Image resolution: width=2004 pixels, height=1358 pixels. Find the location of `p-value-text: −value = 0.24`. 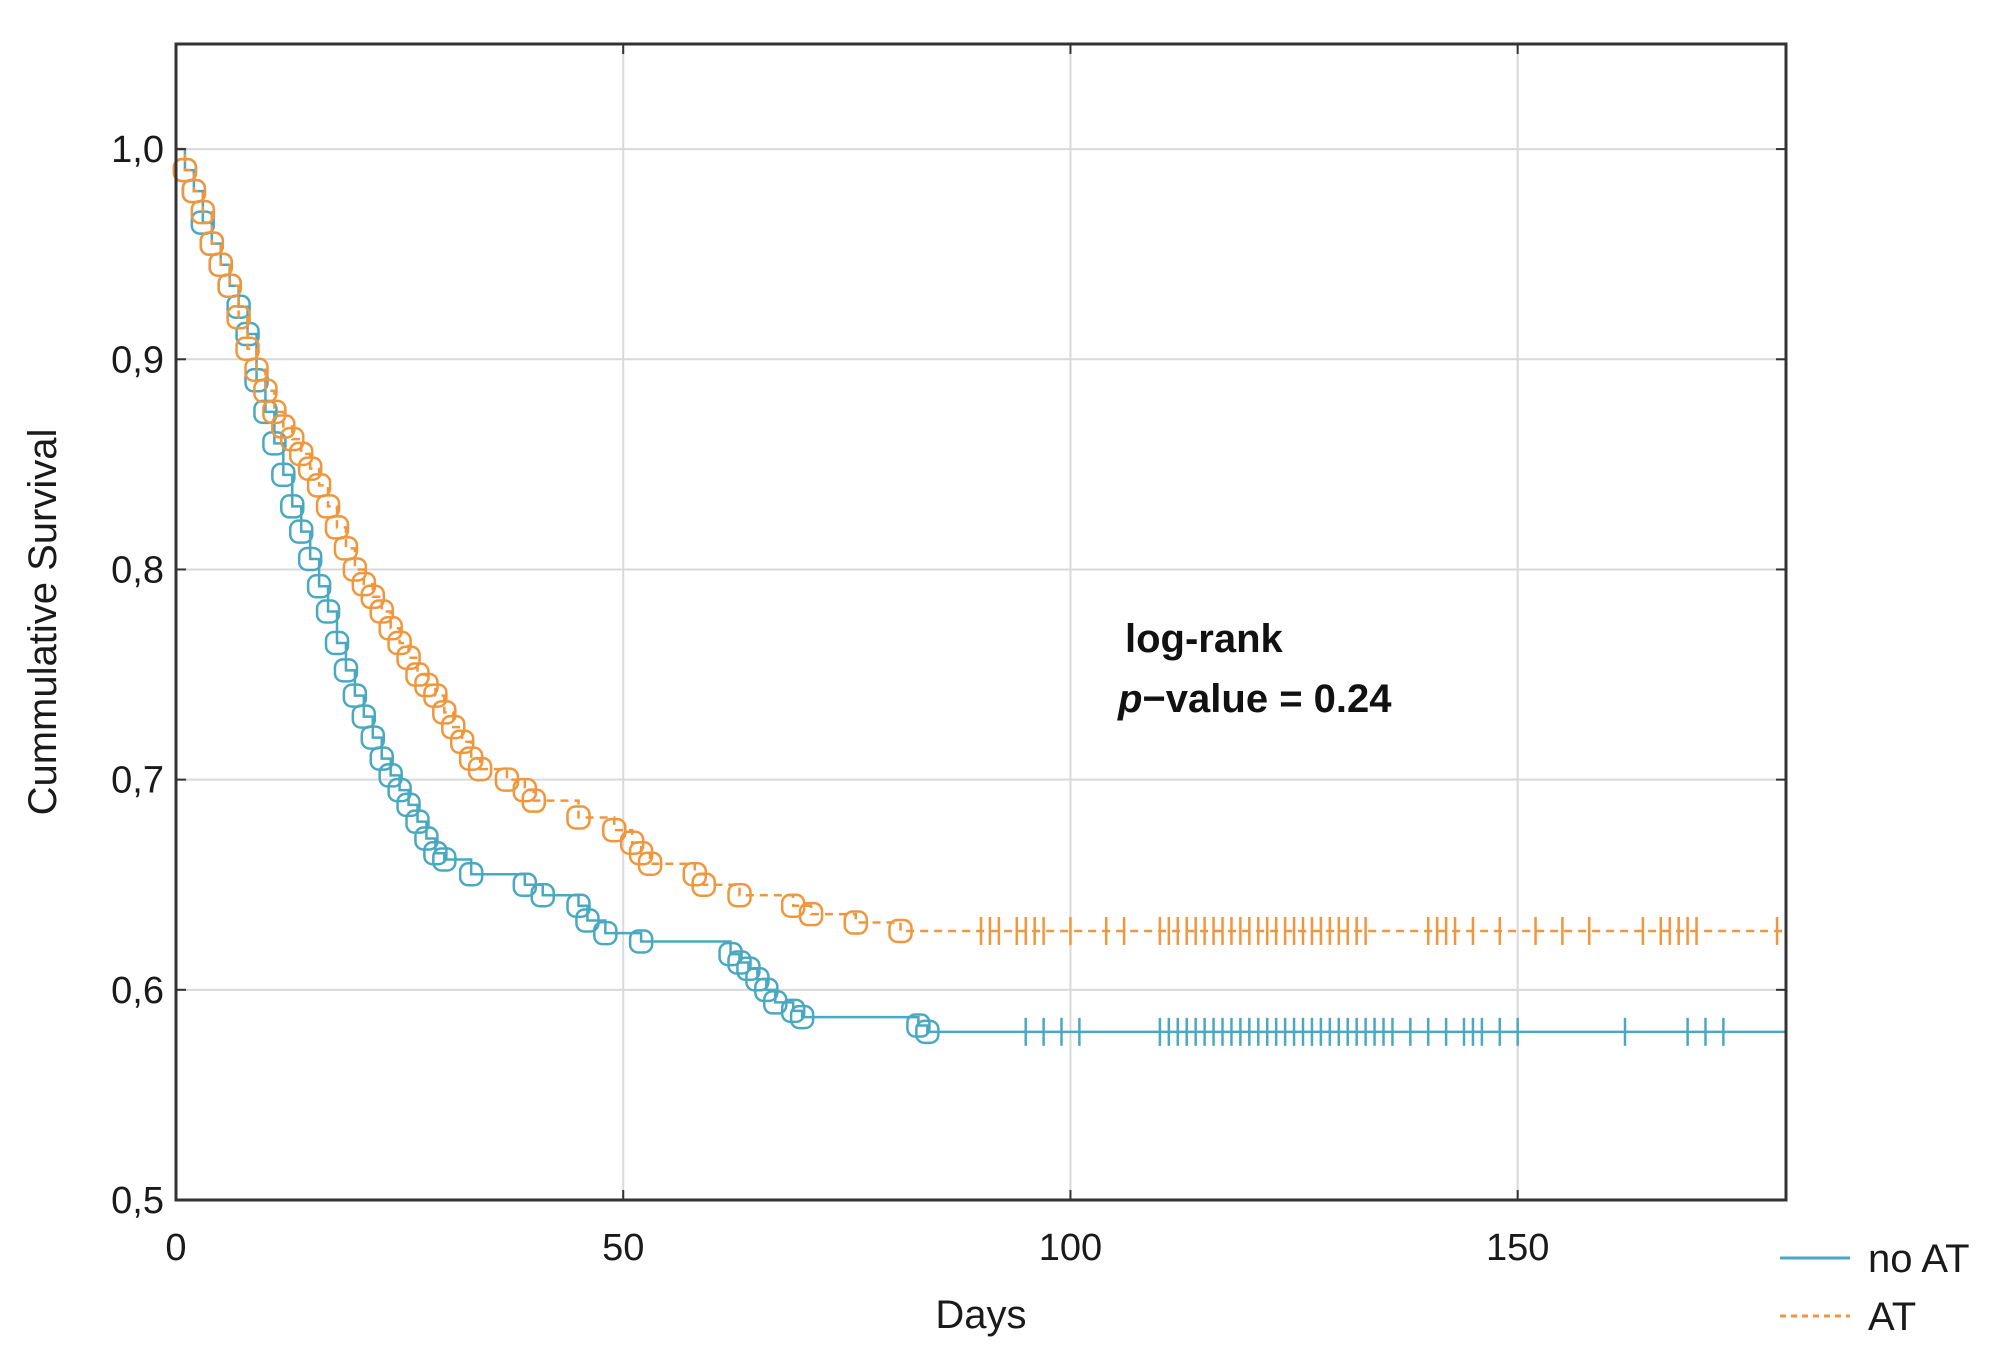

p-value-text: −value = 0.24 is located at coordinates (1267, 699).